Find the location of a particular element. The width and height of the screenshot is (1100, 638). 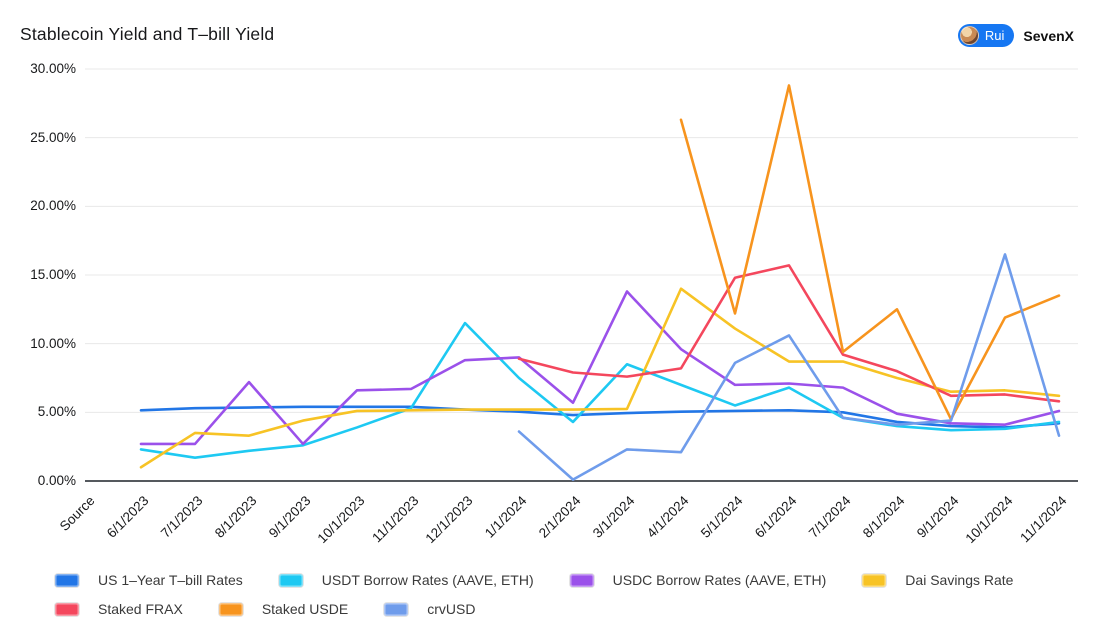

y-tick-label: 30.00% is located at coordinates (53, 68).